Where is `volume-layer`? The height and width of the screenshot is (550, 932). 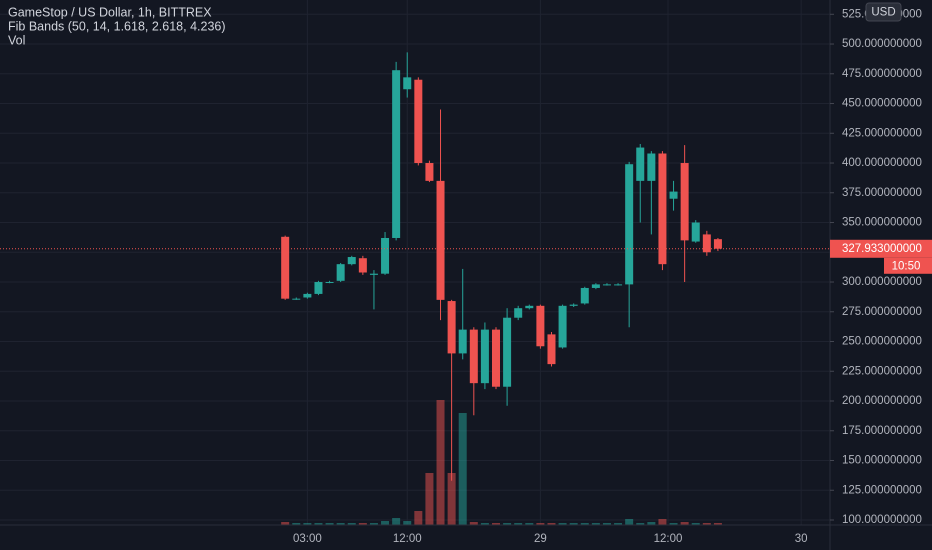
volume-layer is located at coordinates (501, 462).